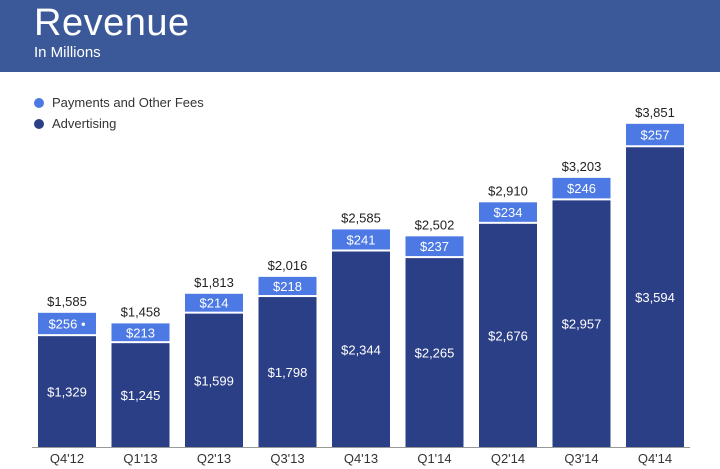 The width and height of the screenshot is (720, 469). I want to click on x-tick-label: Q3'14, so click(581, 458).